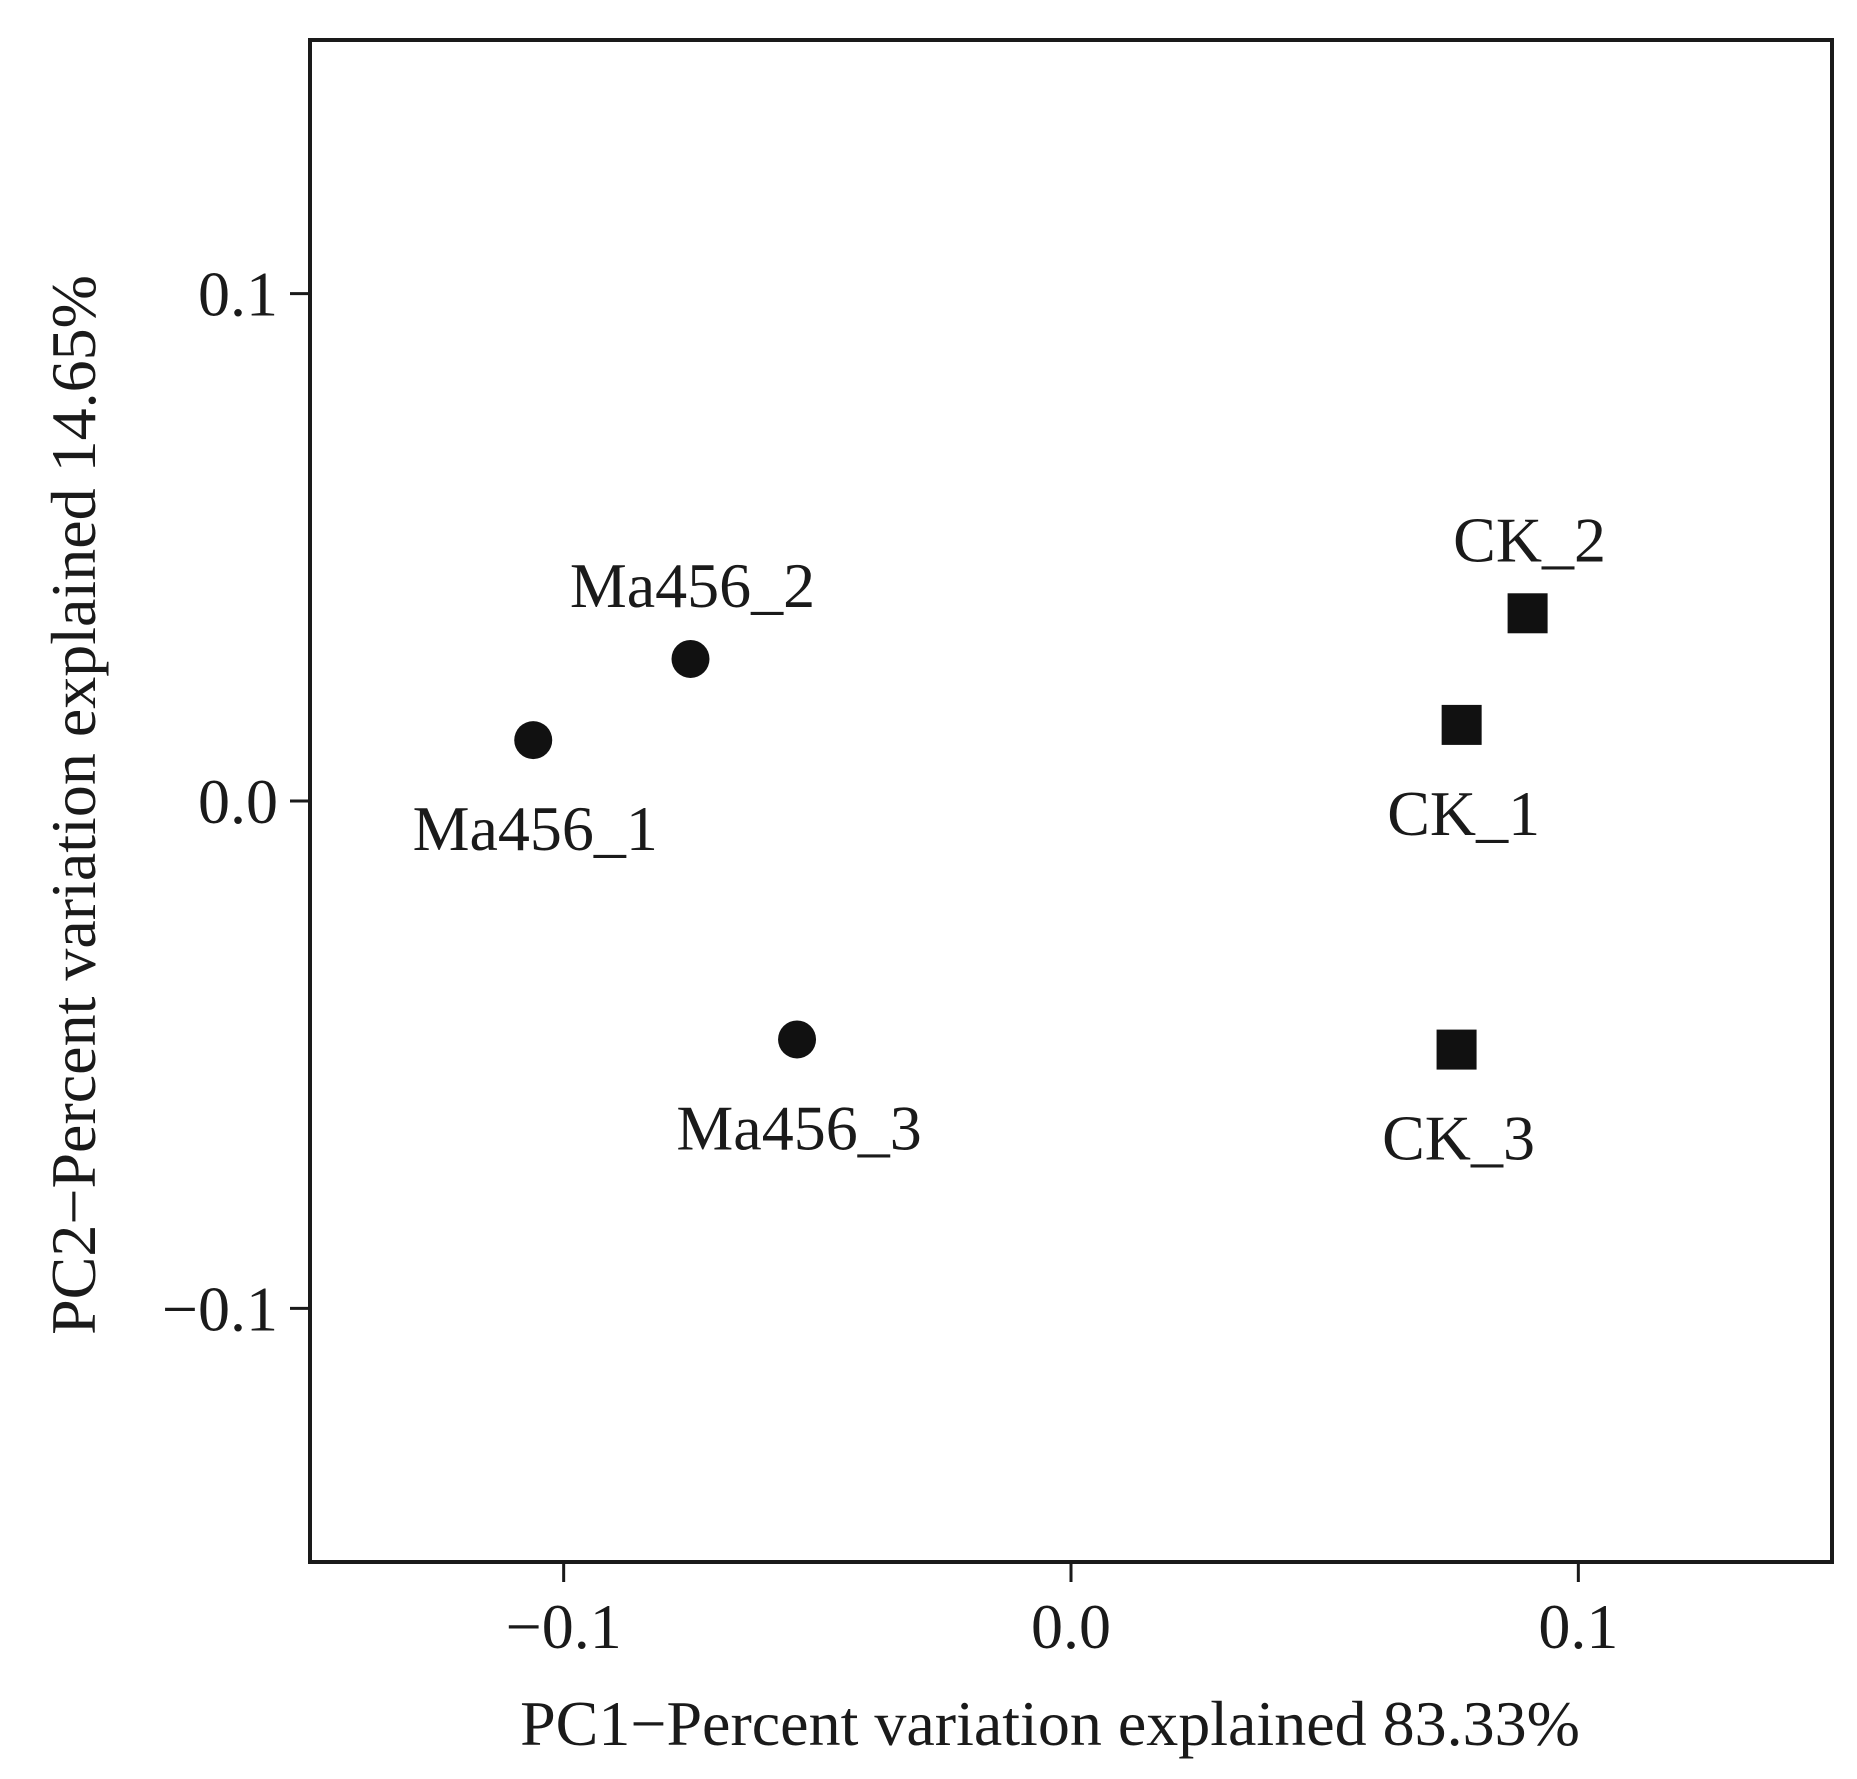  What do you see at coordinates (1458, 1138) in the screenshot?
I see `point-label-ck-3: CK_3` at bounding box center [1458, 1138].